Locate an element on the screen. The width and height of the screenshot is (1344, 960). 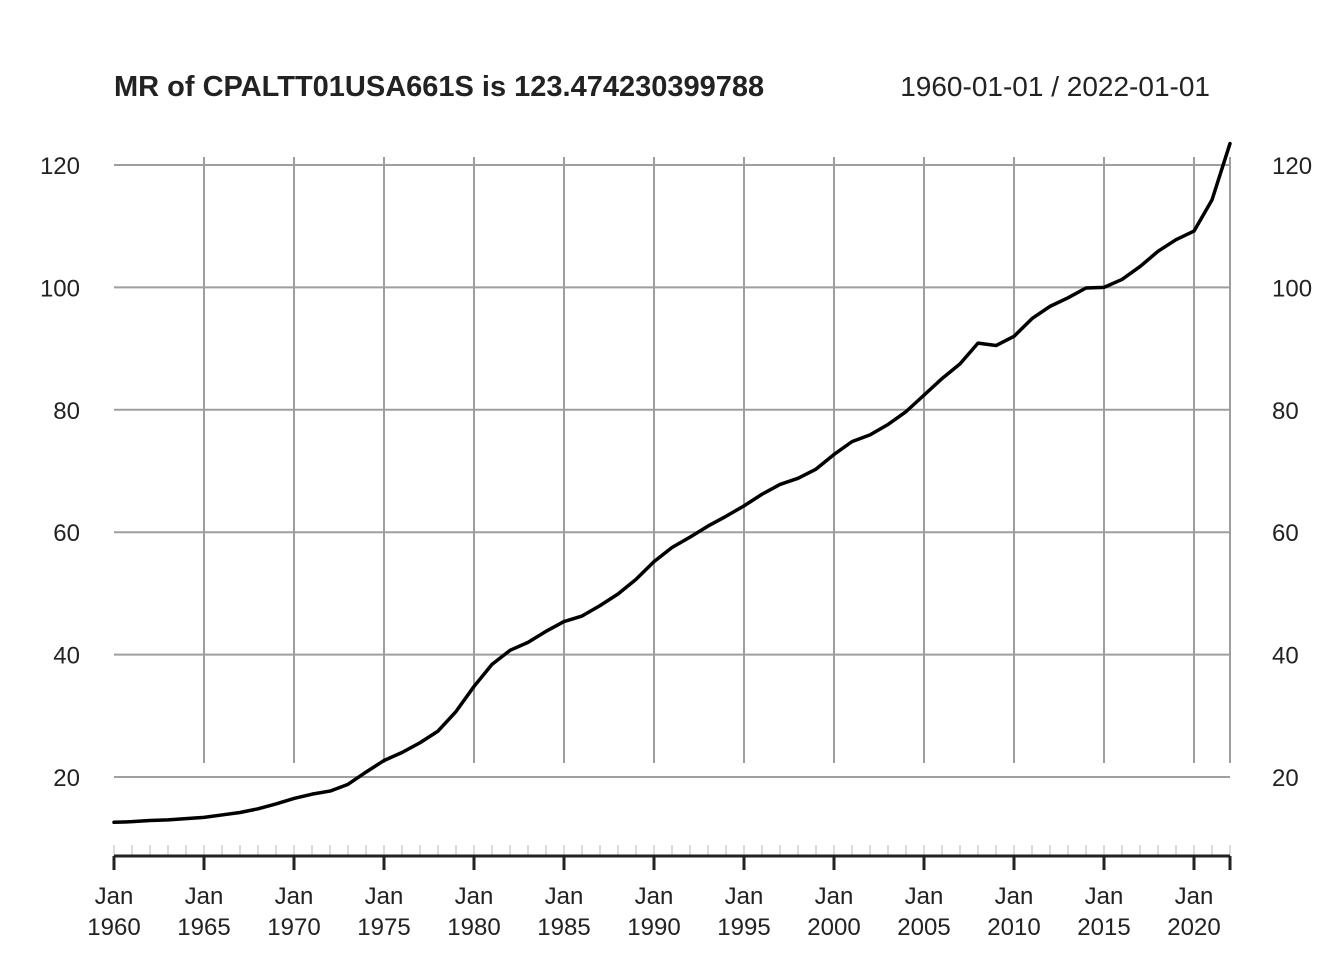
x-tick-label-year: 2010 is located at coordinates (1013, 927).